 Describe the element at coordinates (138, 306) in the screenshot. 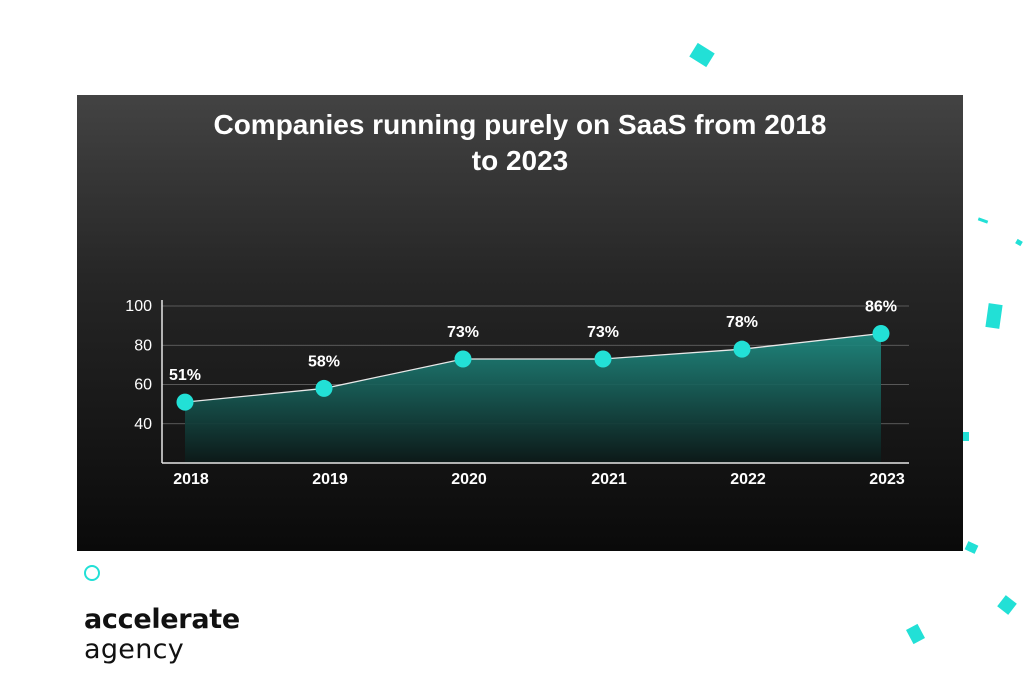

I see `y-tick-label: 100` at that location.